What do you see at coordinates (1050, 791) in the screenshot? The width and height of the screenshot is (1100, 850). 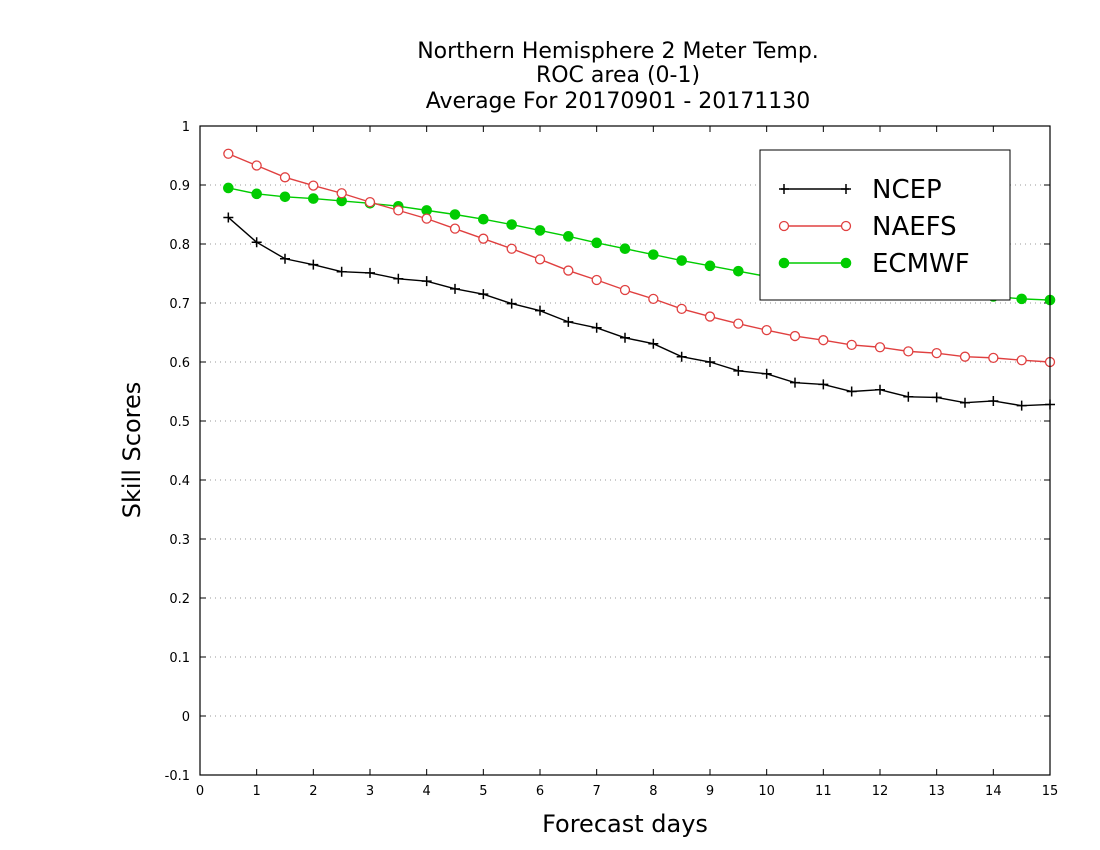 I see `x-tick-label: 15` at bounding box center [1050, 791].